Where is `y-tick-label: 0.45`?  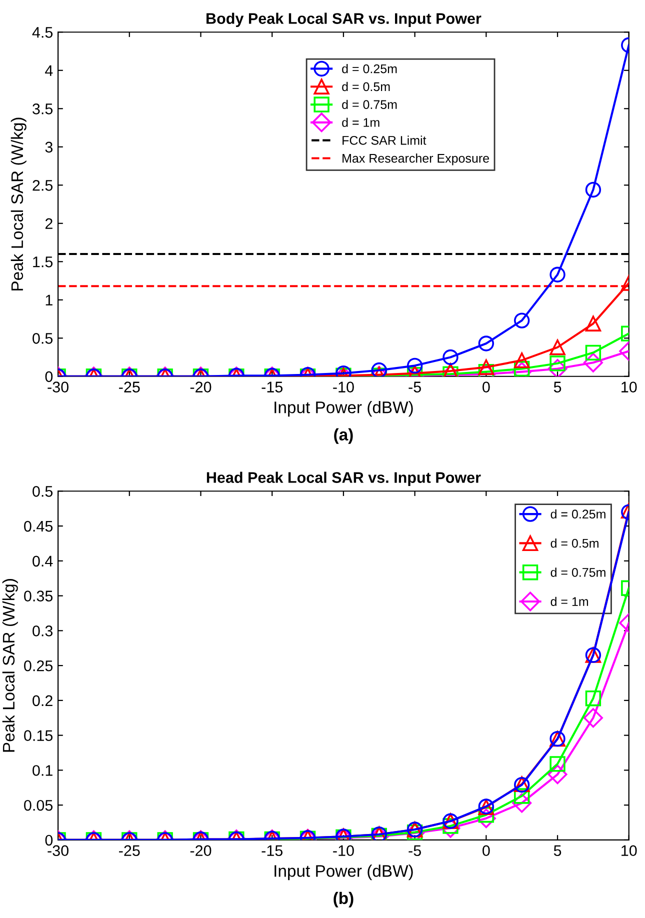
y-tick-label: 0.45 is located at coordinates (38, 526).